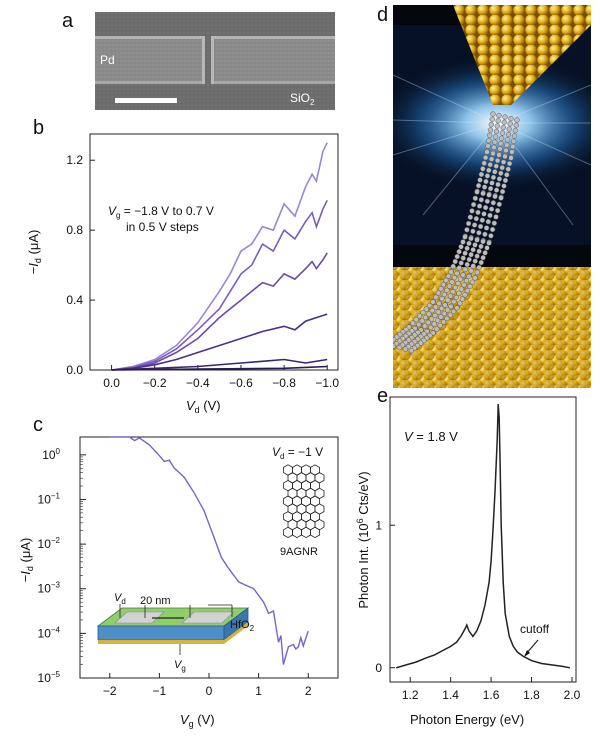 The height and width of the screenshot is (749, 600). Describe the element at coordinates (284, 383) in the screenshot. I see `chart-b-xtick-label: −0.8` at that location.